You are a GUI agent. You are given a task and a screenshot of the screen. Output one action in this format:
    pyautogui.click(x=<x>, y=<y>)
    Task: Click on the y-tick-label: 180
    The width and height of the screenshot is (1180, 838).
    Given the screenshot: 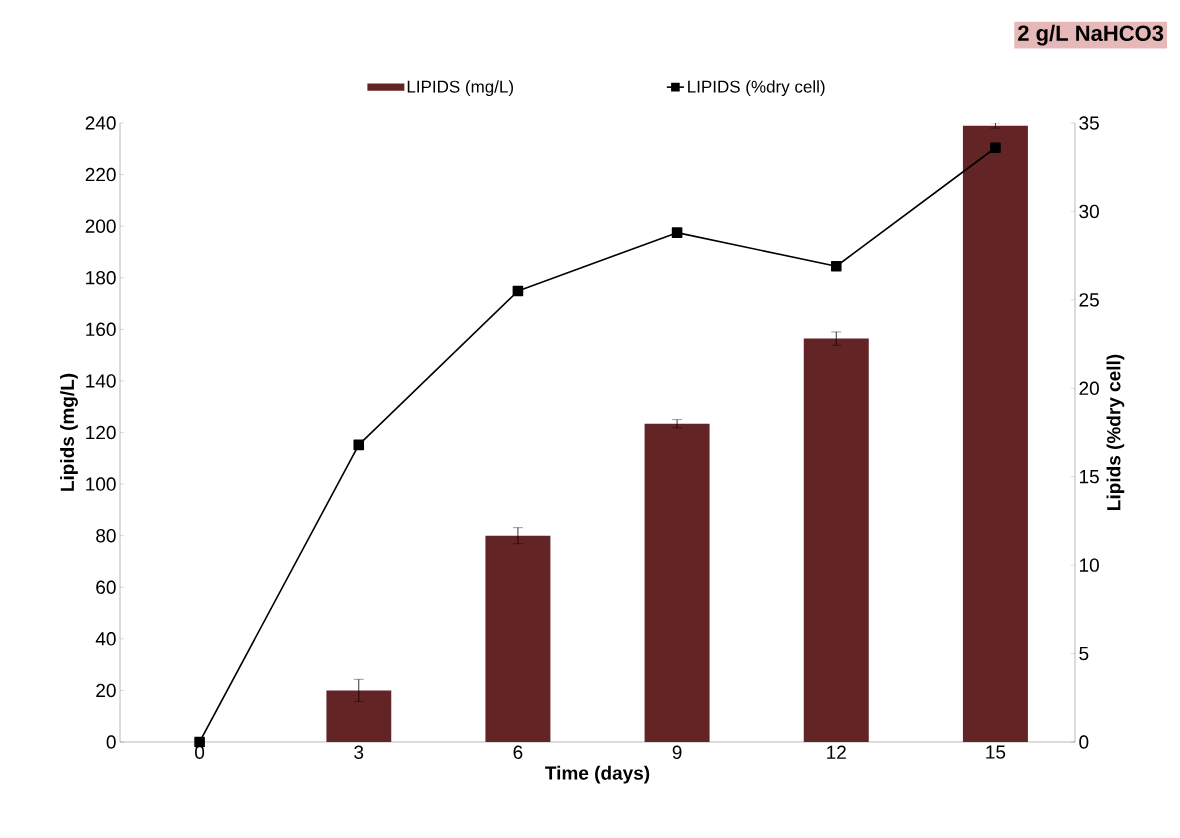 What is the action you would take?
    pyautogui.click(x=101, y=278)
    